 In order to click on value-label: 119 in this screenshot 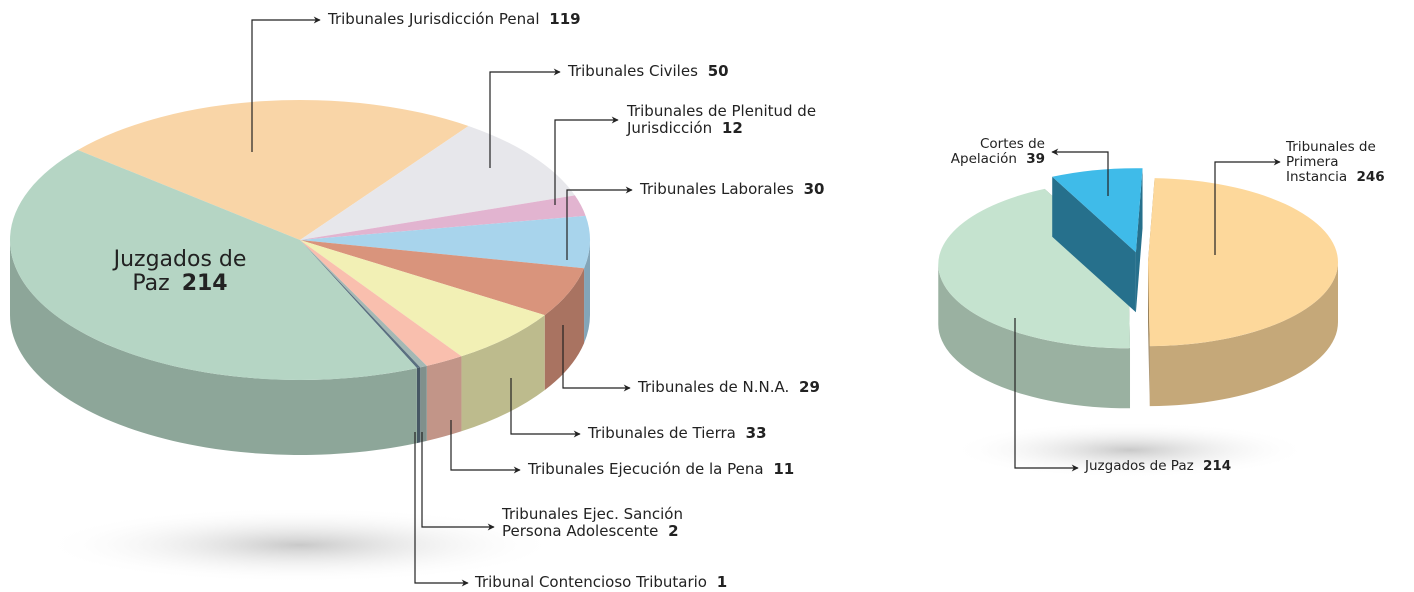, I will do `click(565, 19)`.